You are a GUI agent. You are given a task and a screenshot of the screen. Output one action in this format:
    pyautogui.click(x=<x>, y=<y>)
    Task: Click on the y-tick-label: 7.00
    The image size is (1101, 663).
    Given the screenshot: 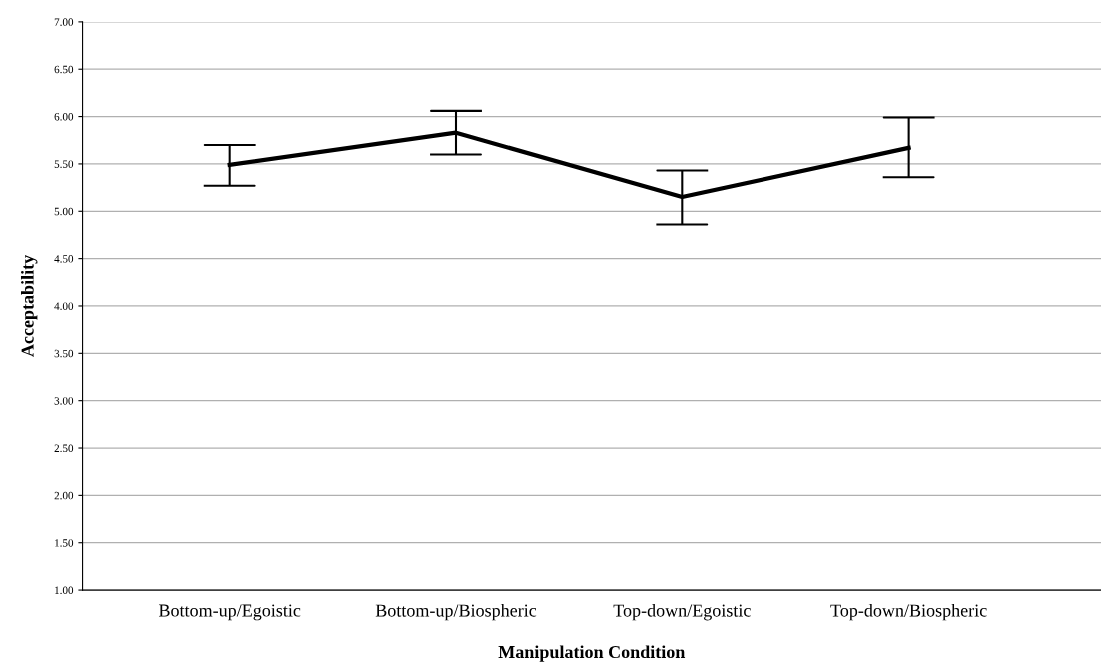 What is the action you would take?
    pyautogui.click(x=64, y=22)
    